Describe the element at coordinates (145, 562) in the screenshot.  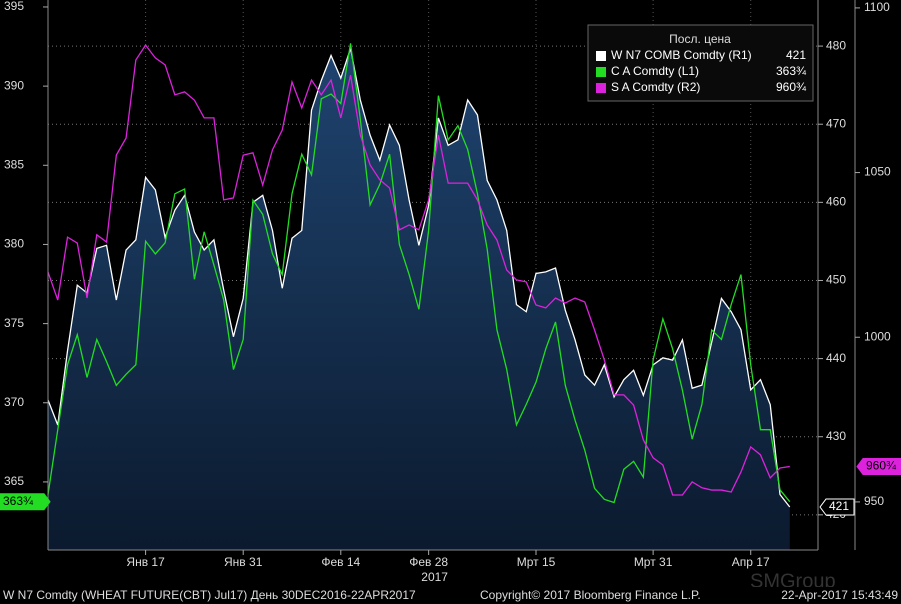
I see `x-tick-label: Янв 17` at that location.